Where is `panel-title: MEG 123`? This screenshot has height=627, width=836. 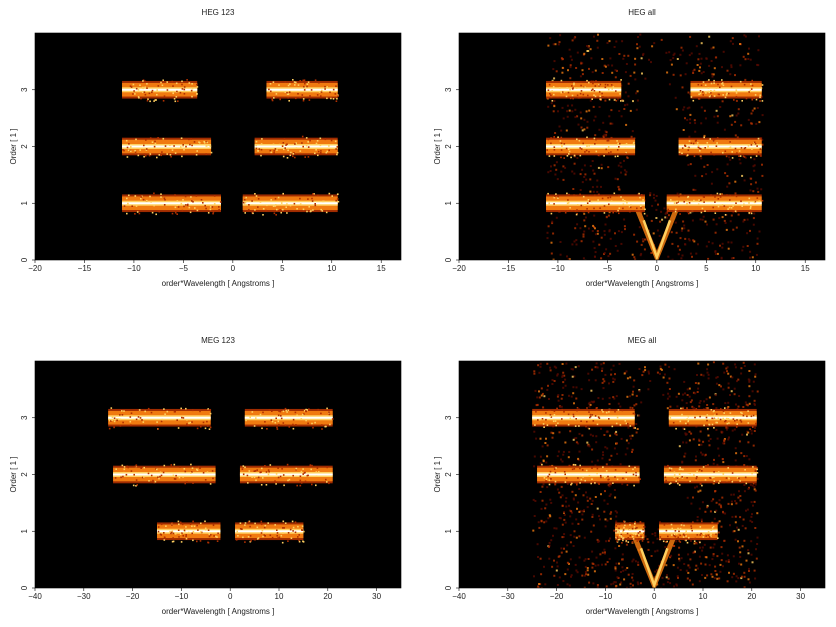 panel-title: MEG 123 is located at coordinates (218, 340).